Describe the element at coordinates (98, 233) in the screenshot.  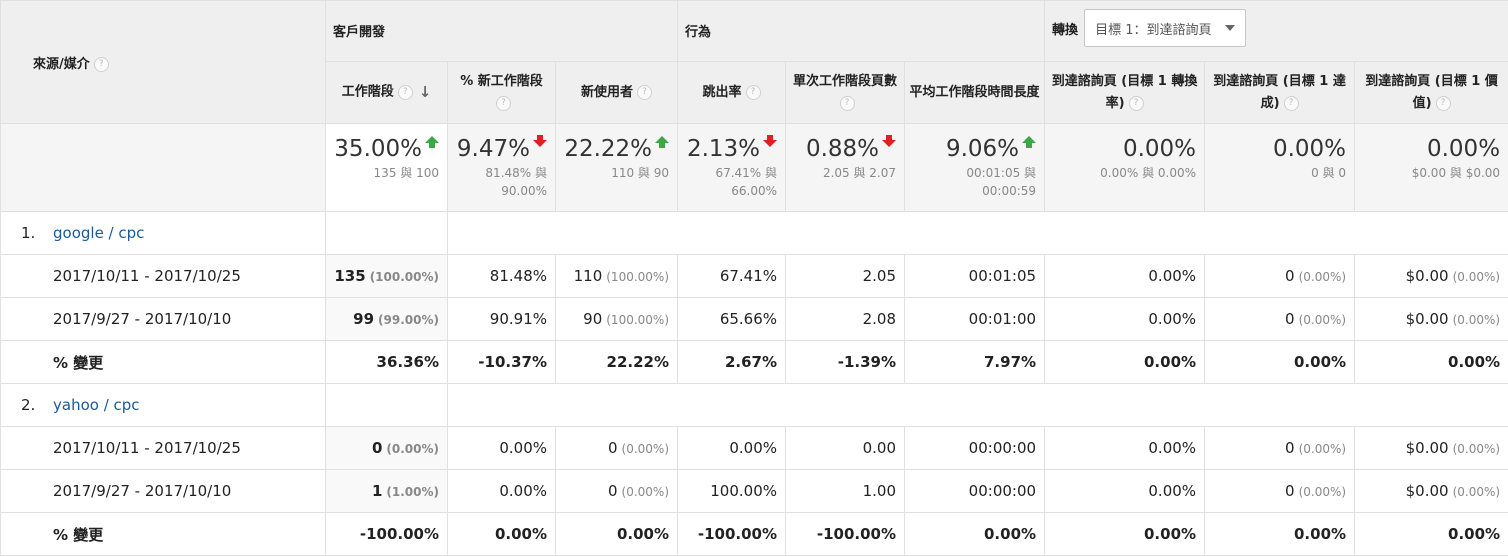
I see `source-link: google / cpc` at that location.